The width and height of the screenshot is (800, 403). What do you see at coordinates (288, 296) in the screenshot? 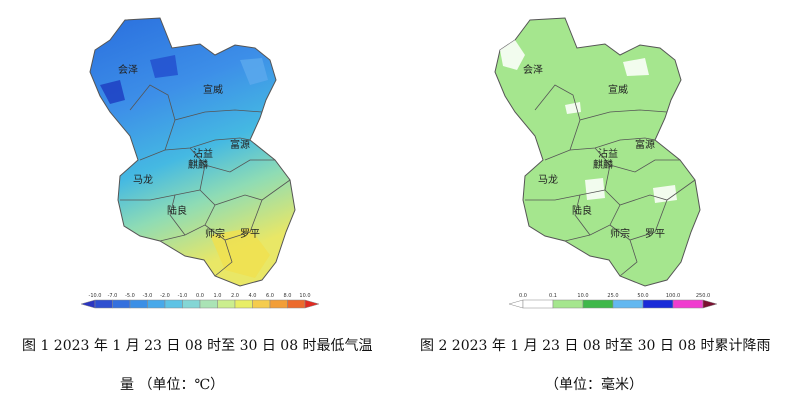
I see `colorbar-label: 8.0` at bounding box center [288, 296].